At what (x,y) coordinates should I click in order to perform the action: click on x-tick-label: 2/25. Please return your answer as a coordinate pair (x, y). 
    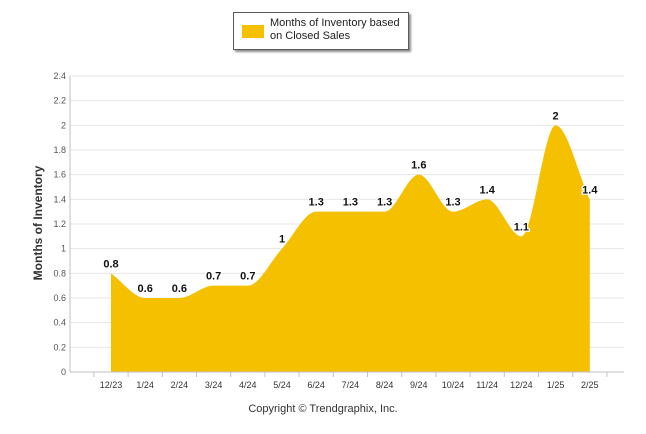
    Looking at the image, I should click on (590, 385).